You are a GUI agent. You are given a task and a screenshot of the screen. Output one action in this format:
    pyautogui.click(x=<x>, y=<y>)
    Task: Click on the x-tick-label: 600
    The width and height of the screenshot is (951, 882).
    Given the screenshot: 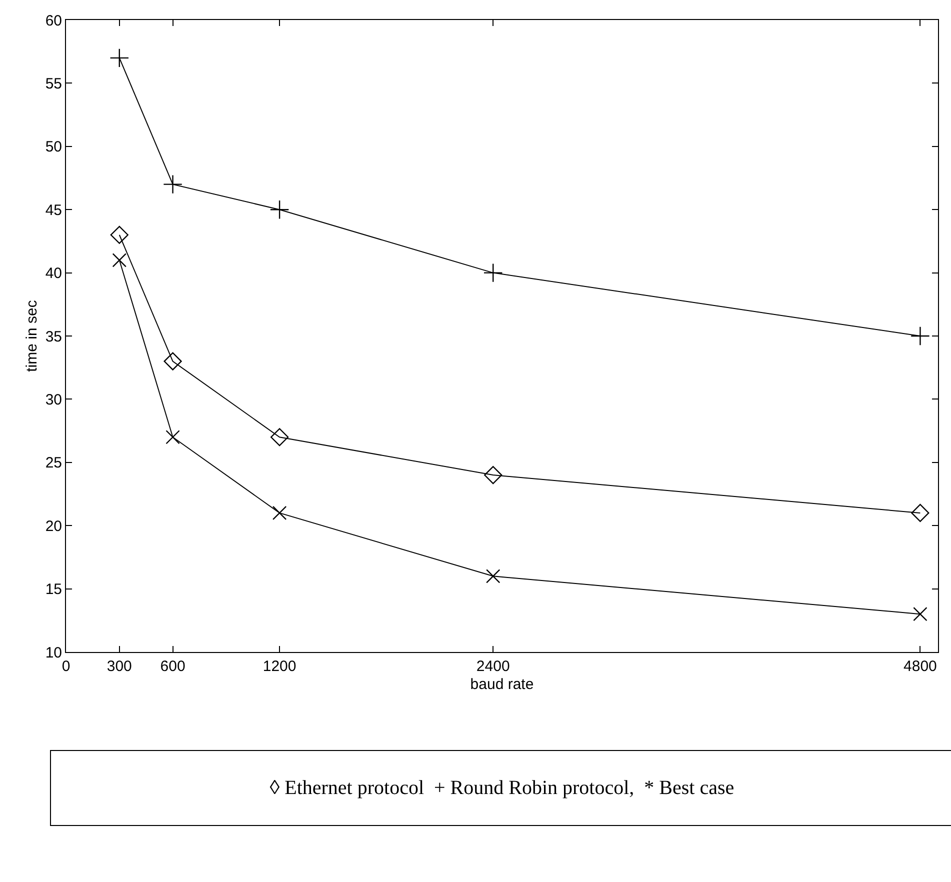 What is the action you would take?
    pyautogui.click(x=173, y=666)
    